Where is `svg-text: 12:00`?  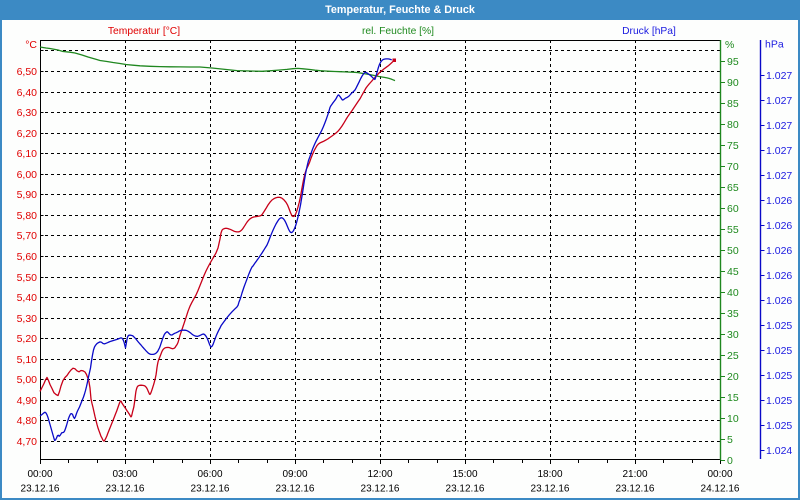
svg-text: 12:00 is located at coordinates (379, 474).